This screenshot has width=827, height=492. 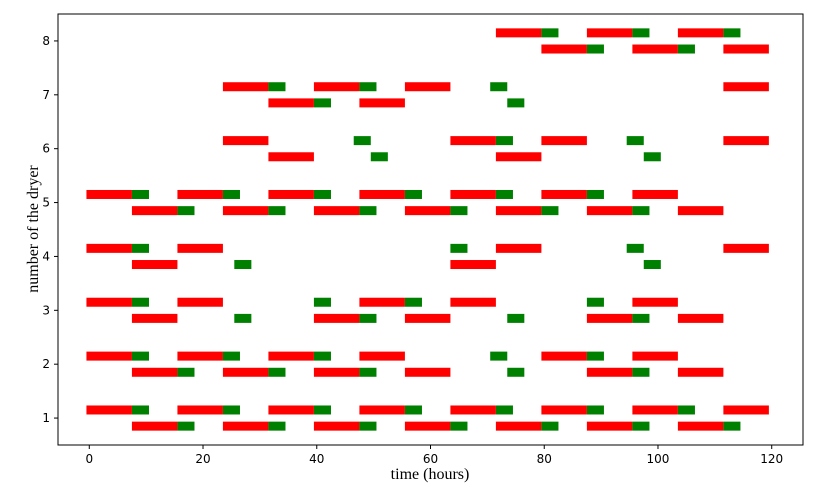 I want to click on x-tick-label: 120, so click(x=771, y=459).